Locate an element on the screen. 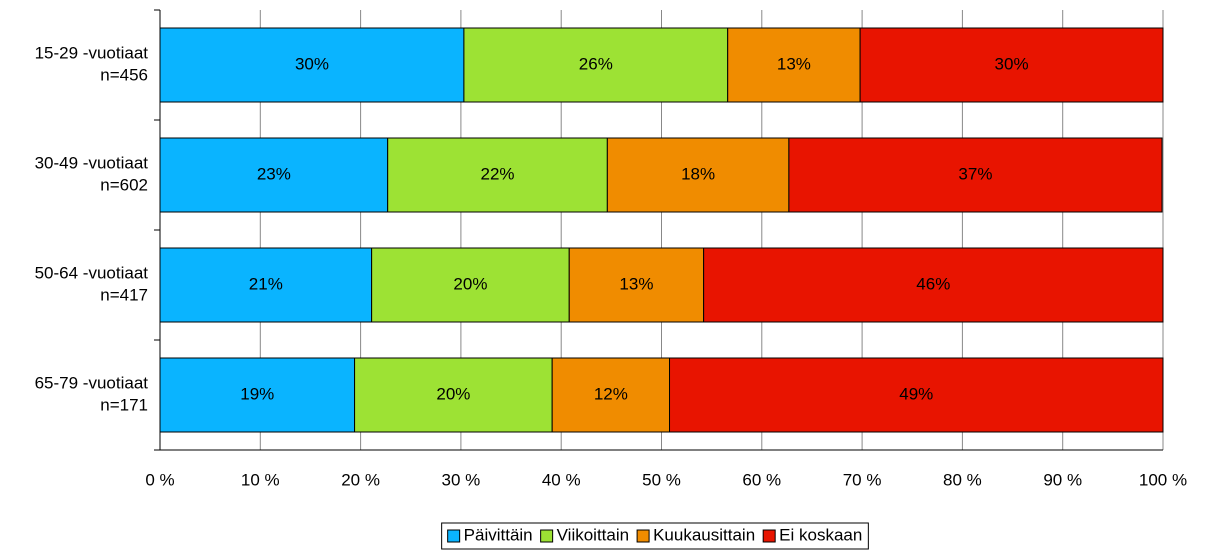 This screenshot has width=1206, height=552. y-tick-label: 65-79 -vuotiaat is located at coordinates (92, 382).